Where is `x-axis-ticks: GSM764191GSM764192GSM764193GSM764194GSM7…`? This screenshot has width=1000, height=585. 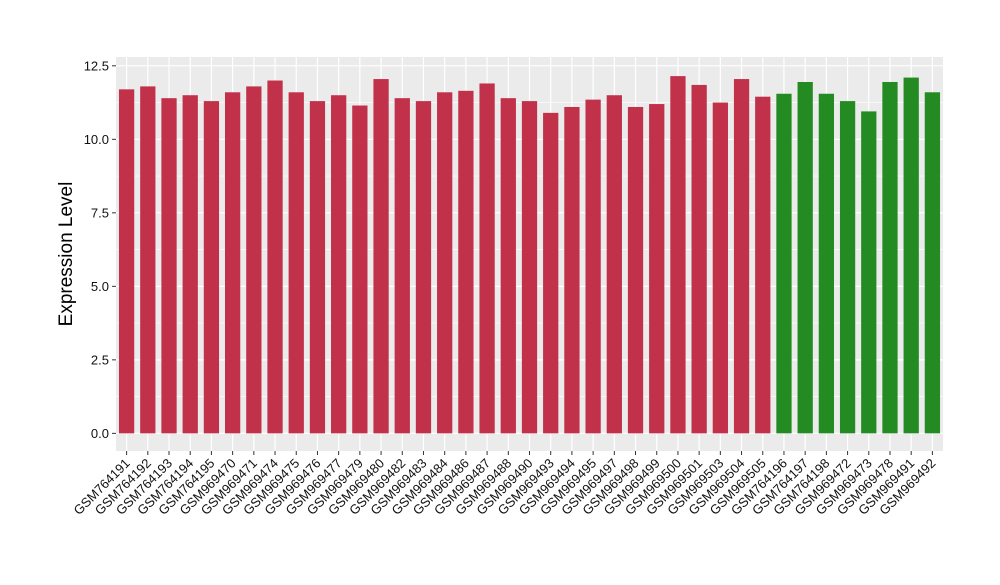
x-axis-ticks: GSM764191GSM764192GSM764193GSM764194GSM7… is located at coordinates (504, 484).